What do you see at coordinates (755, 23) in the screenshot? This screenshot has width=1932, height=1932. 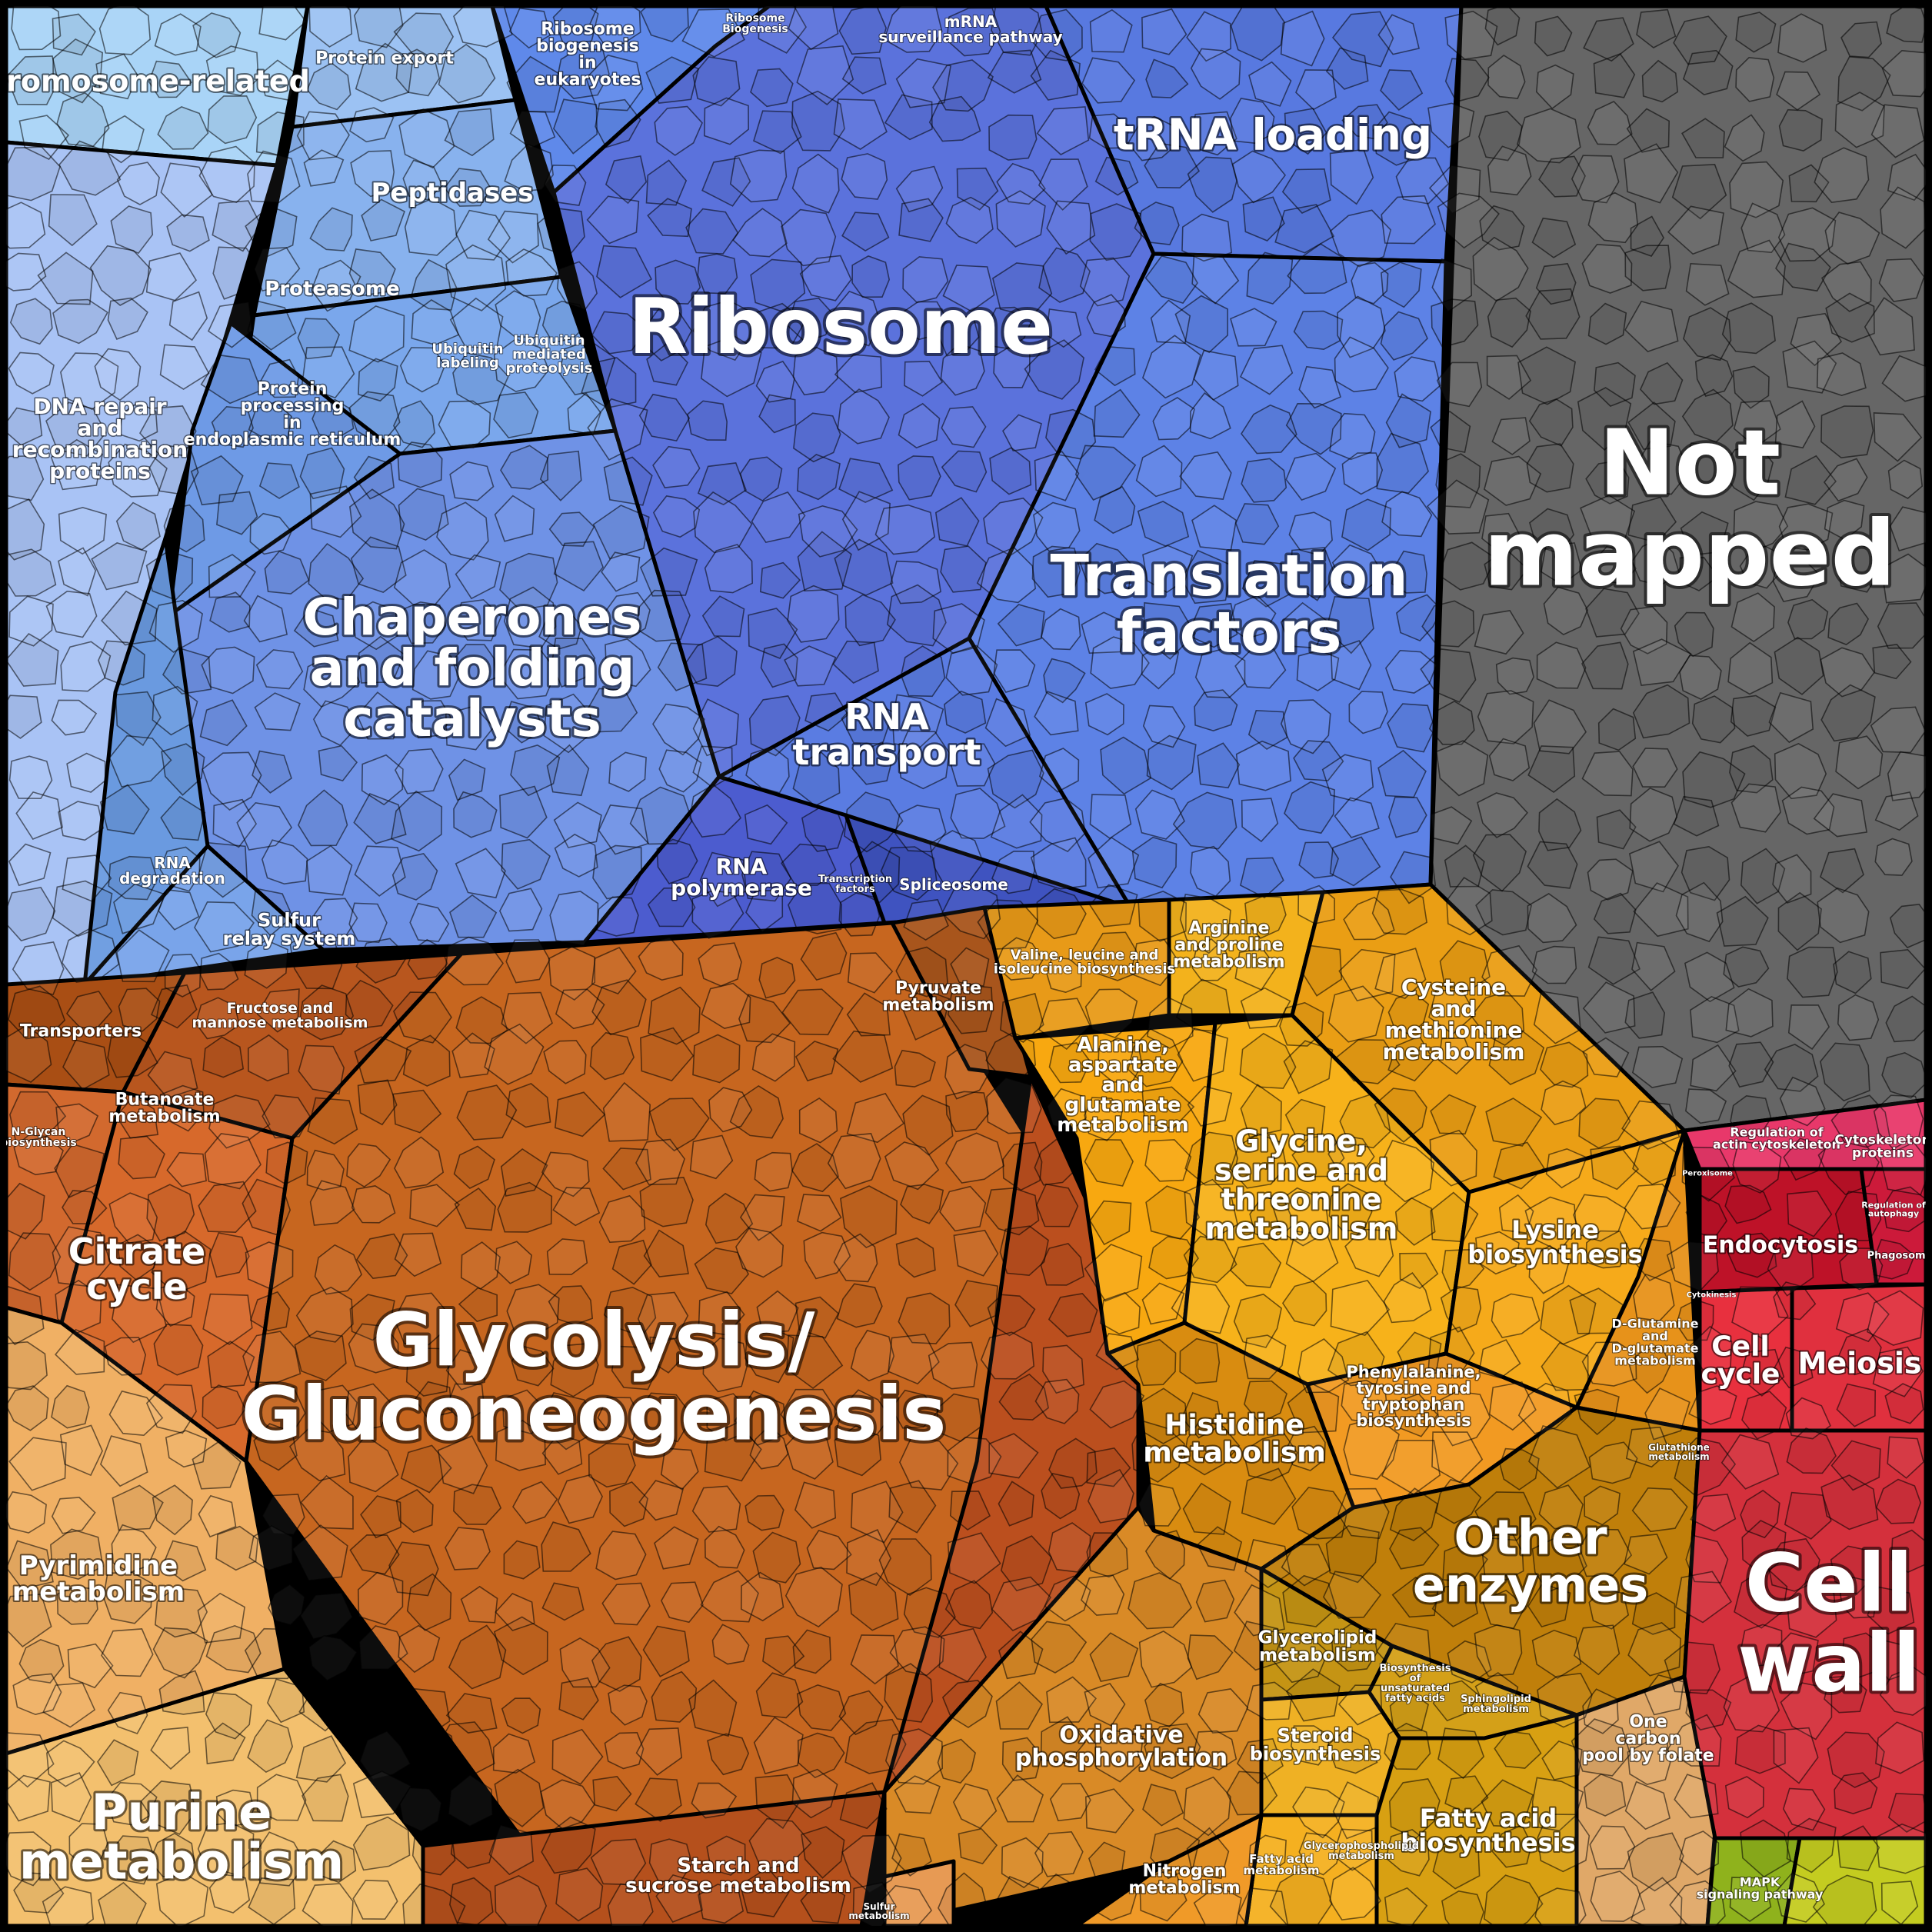 I see `label-ribosome-biogenesis-small: Ribosome Biogenesis` at bounding box center [755, 23].